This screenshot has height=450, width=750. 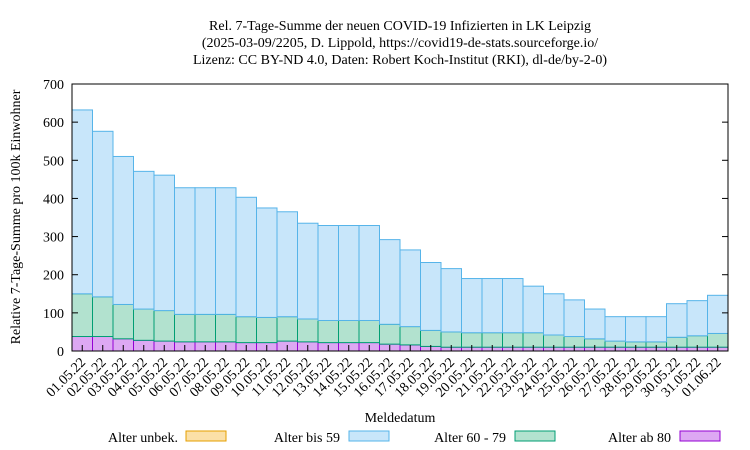 I want to click on x-axis-label: Meldedatum, so click(x=400, y=418).